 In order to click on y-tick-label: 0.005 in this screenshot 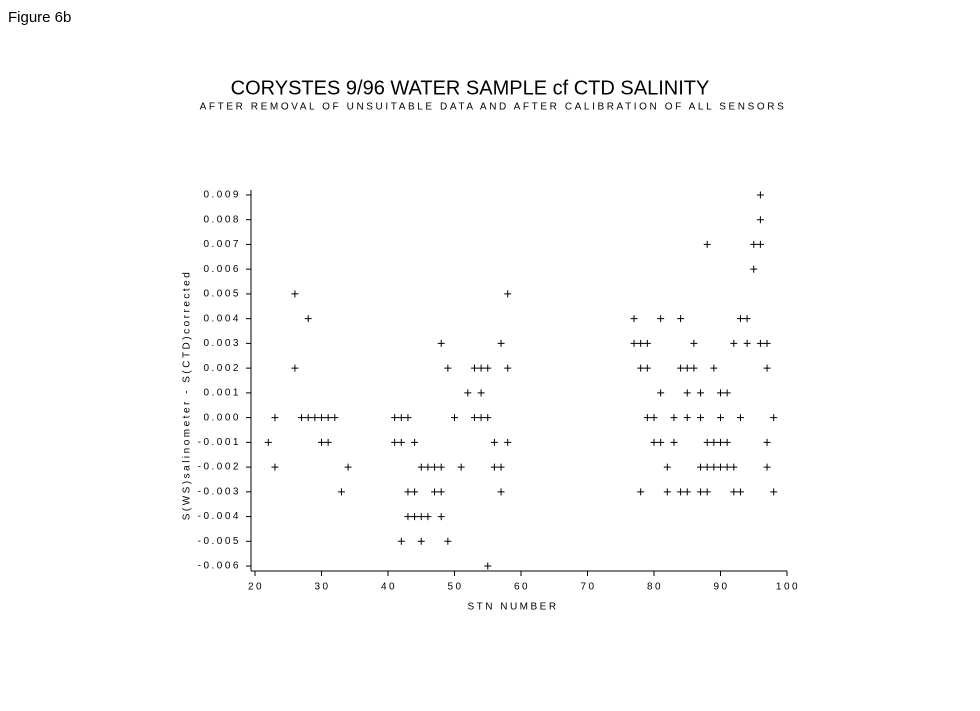, I will do `click(222, 294)`.